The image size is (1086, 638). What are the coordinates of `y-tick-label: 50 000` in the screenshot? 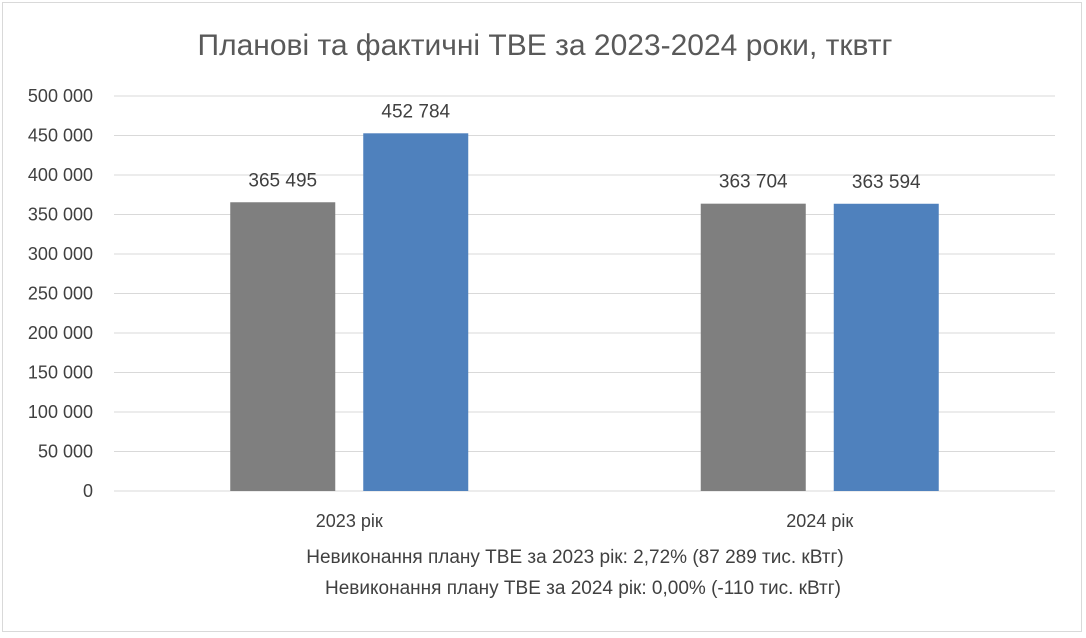 It's located at (65, 452).